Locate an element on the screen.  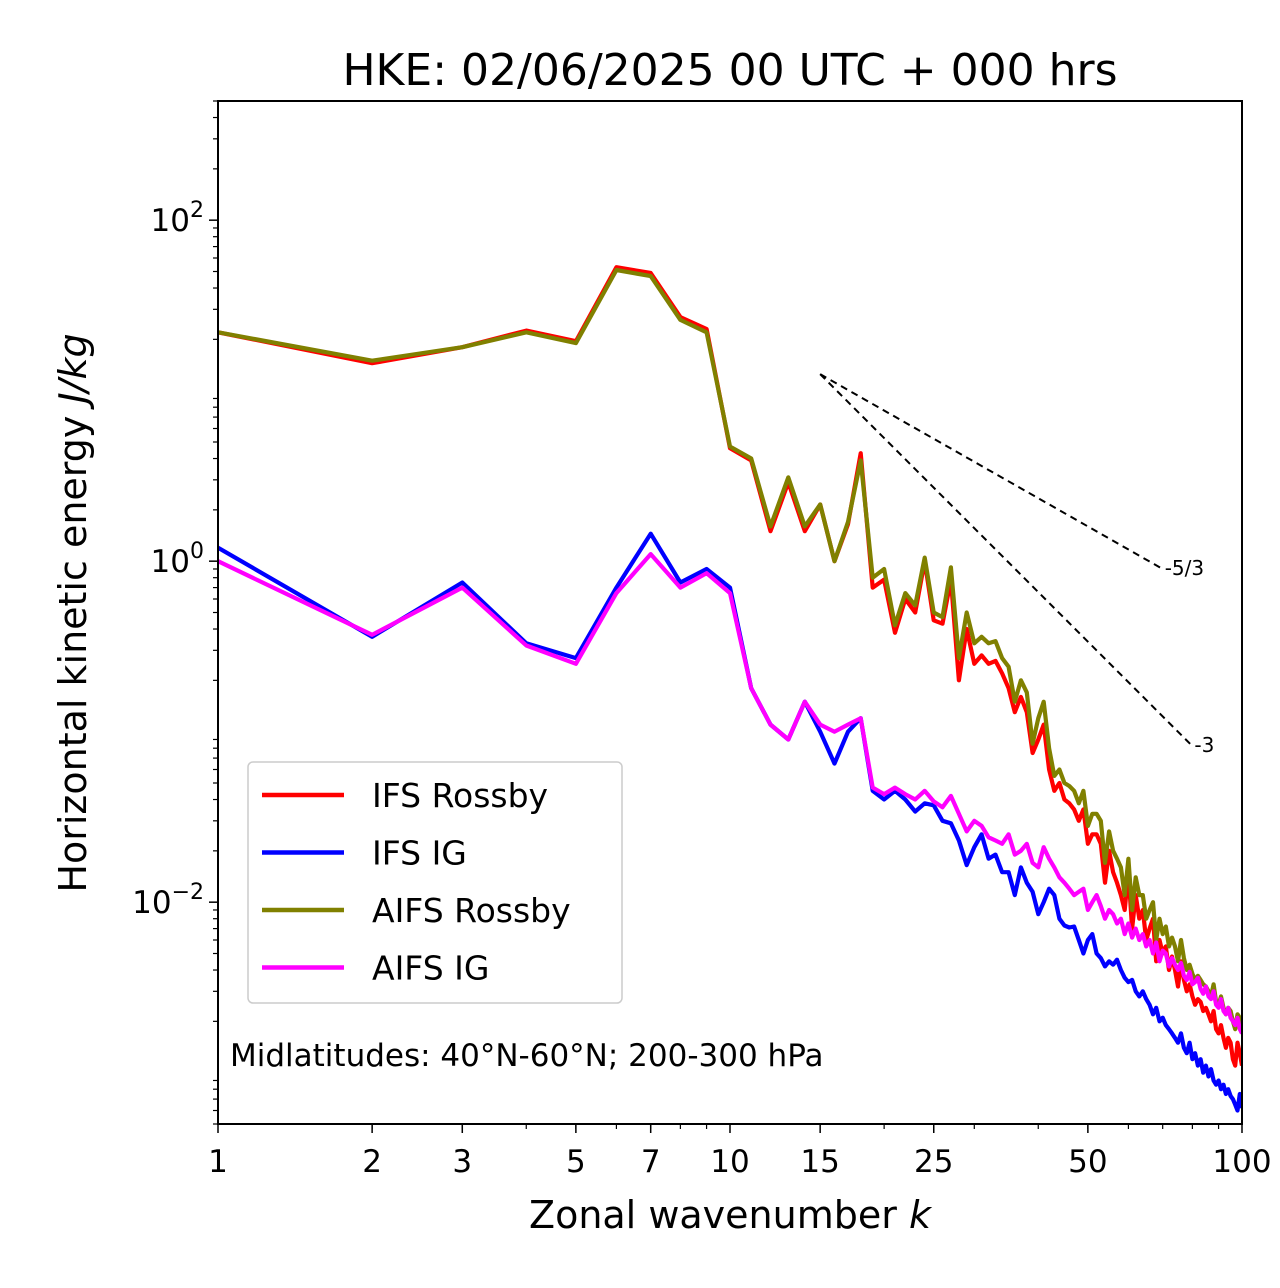
x-tick-label: 3 is located at coordinates (462, 1162).